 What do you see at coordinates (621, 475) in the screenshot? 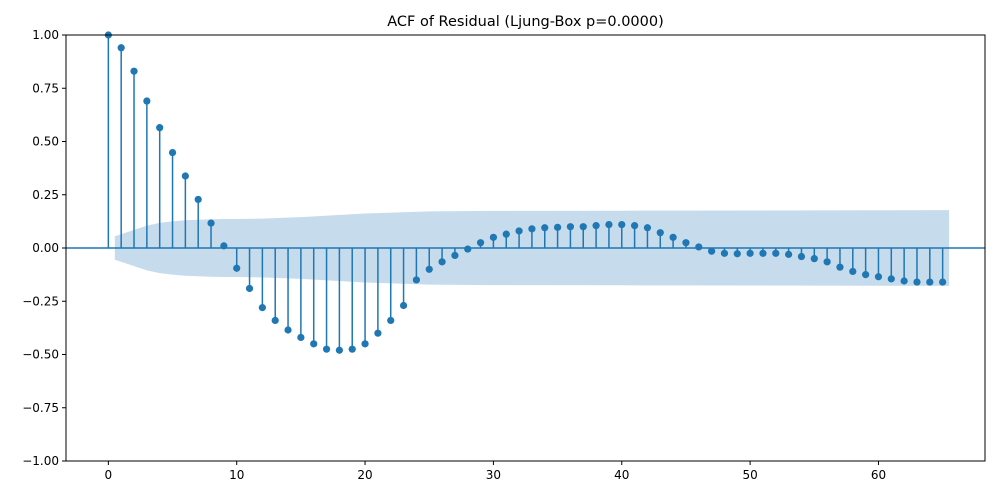
I see `x-tick-label: 40` at bounding box center [621, 475].